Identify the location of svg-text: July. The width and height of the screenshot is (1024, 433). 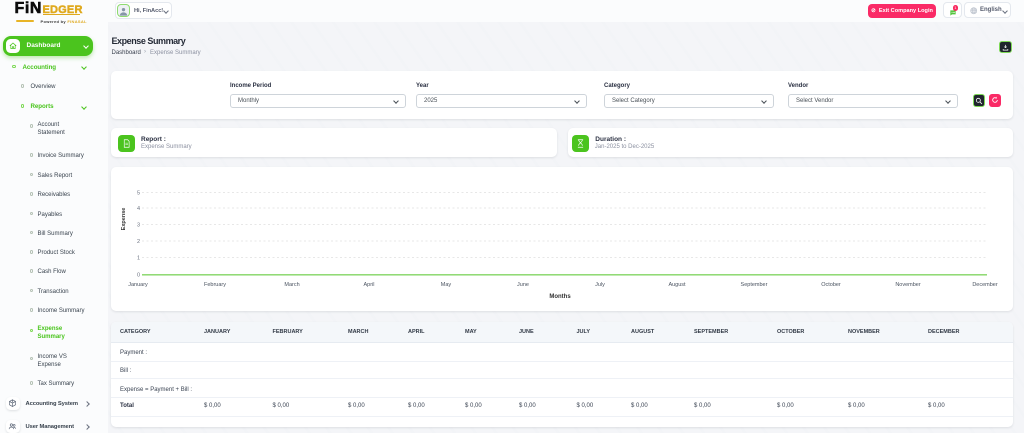
(600, 285).